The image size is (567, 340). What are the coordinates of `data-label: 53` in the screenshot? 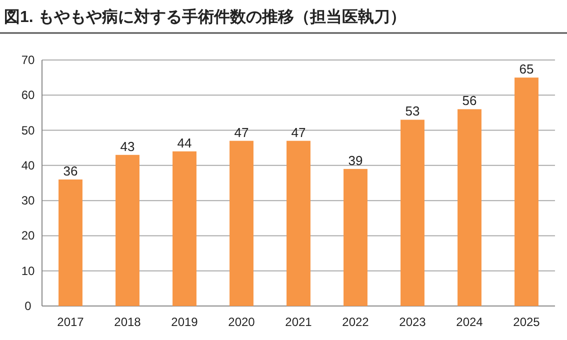 It's located at (412, 111).